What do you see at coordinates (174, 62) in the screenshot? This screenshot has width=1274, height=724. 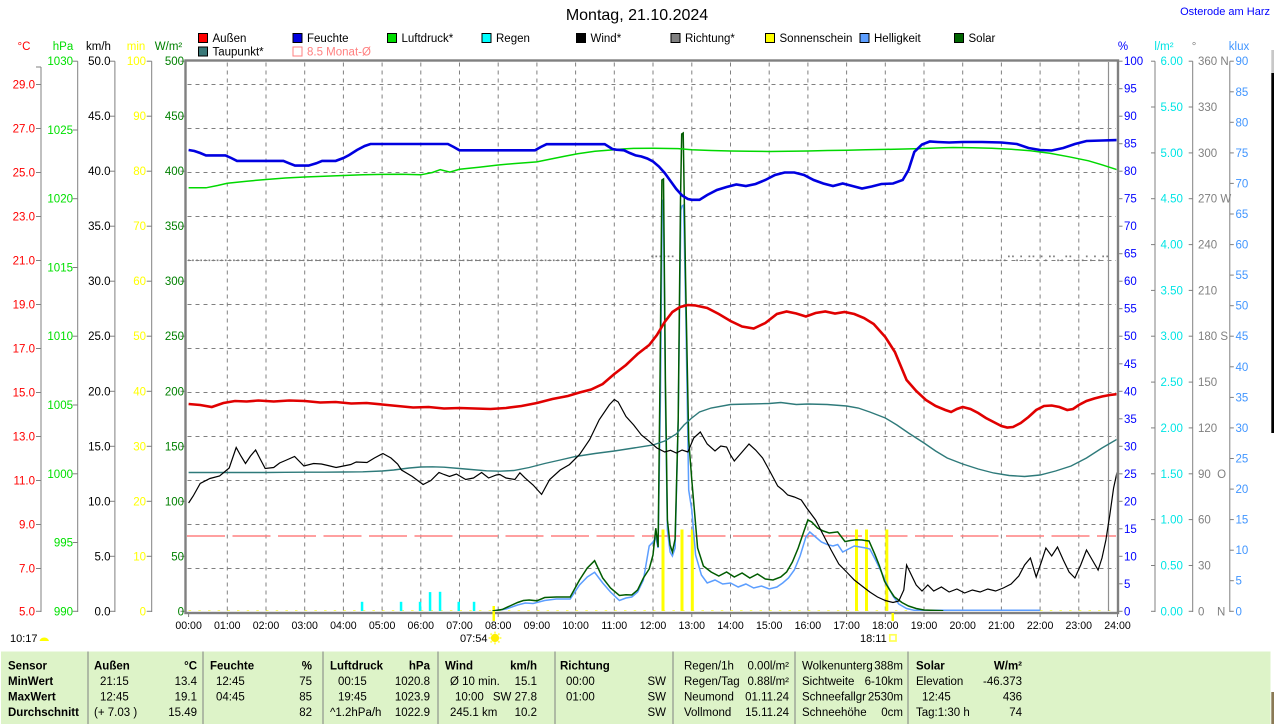 I see `svg-text: 500` at bounding box center [174, 62].